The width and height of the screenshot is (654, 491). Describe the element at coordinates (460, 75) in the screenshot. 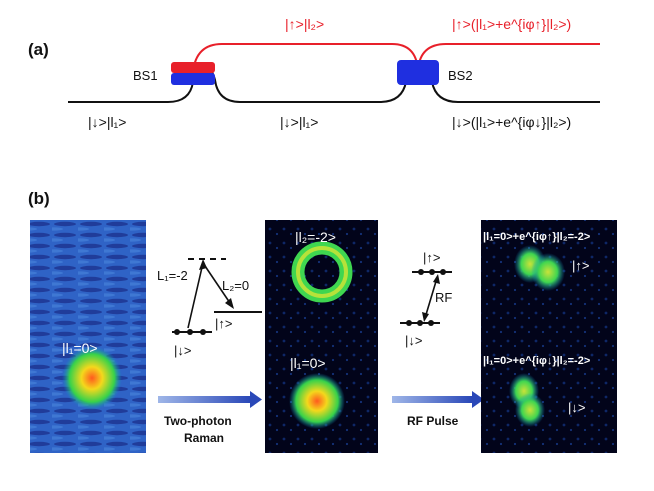

I see `bs2-label: BS2` at that location.